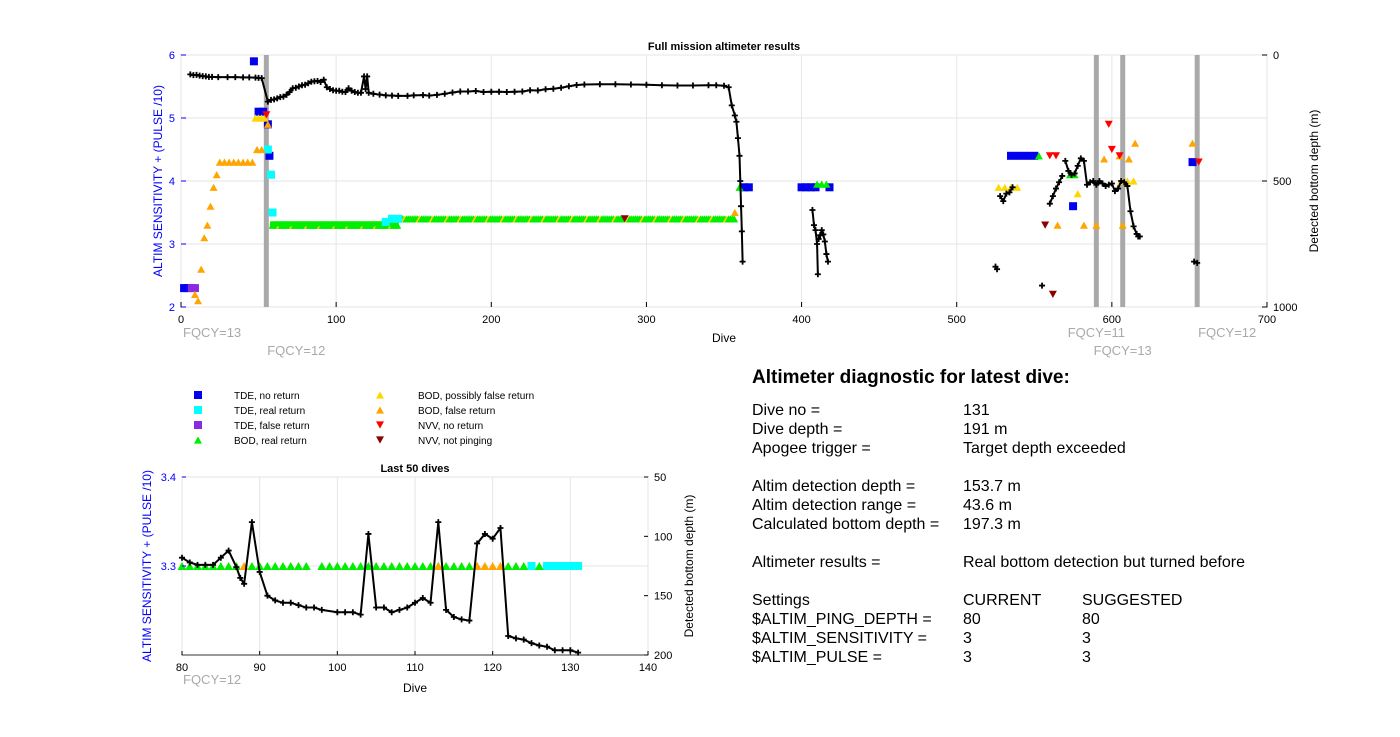  What do you see at coordinates (212, 679) in the screenshot?
I see `small-fqcy-axis-label: FQCY=12` at bounding box center [212, 679].